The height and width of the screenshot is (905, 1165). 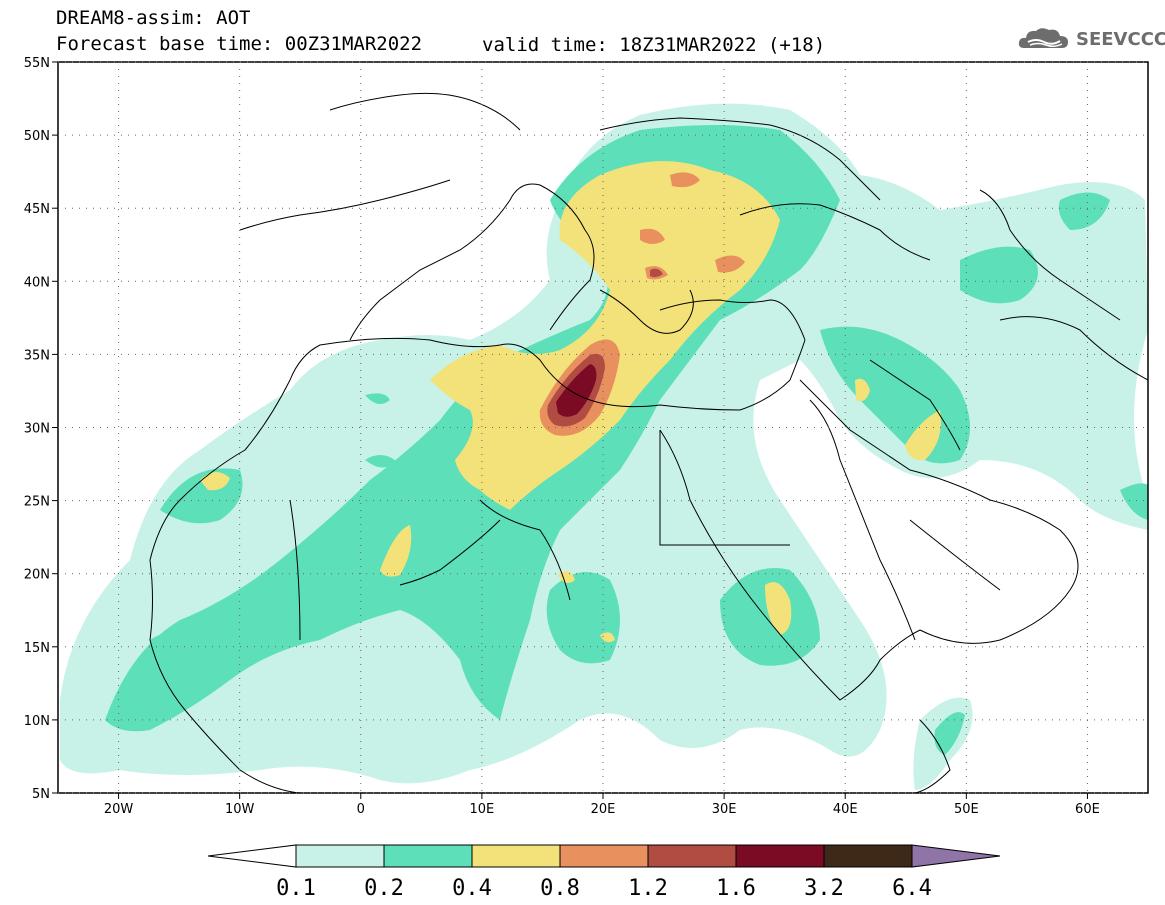 What do you see at coordinates (37, 648) in the screenshot?
I see `lat-tick-label: 15N` at bounding box center [37, 648].